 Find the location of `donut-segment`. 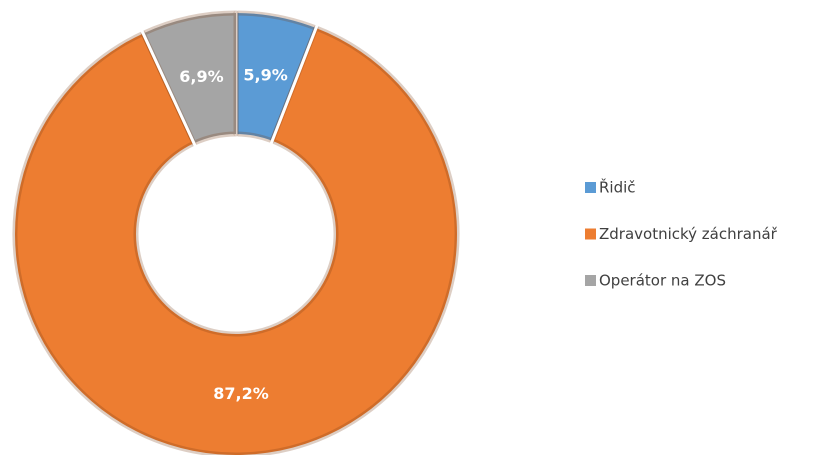

donut-segment is located at coordinates (189, 78).